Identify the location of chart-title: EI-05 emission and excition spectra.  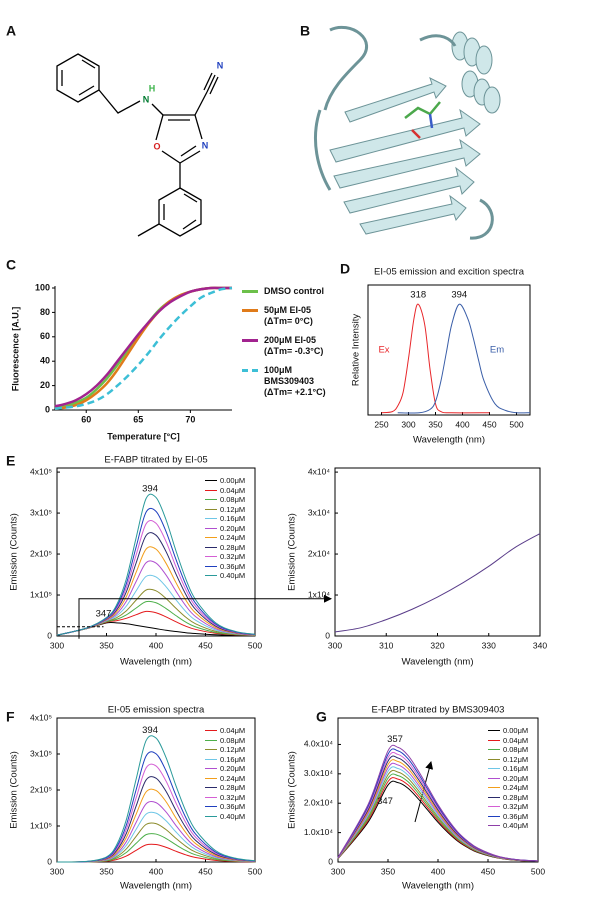
(449, 272).